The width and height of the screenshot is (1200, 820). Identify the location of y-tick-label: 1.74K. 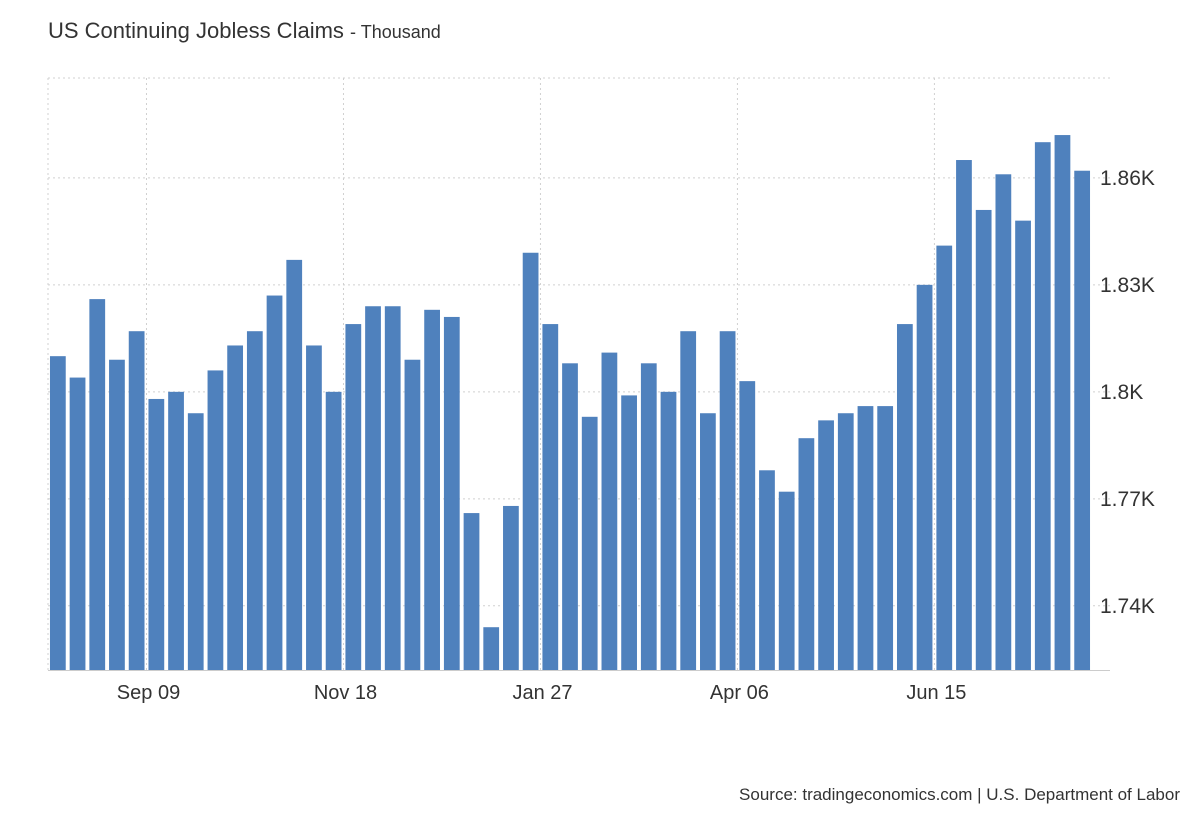
(1127, 606).